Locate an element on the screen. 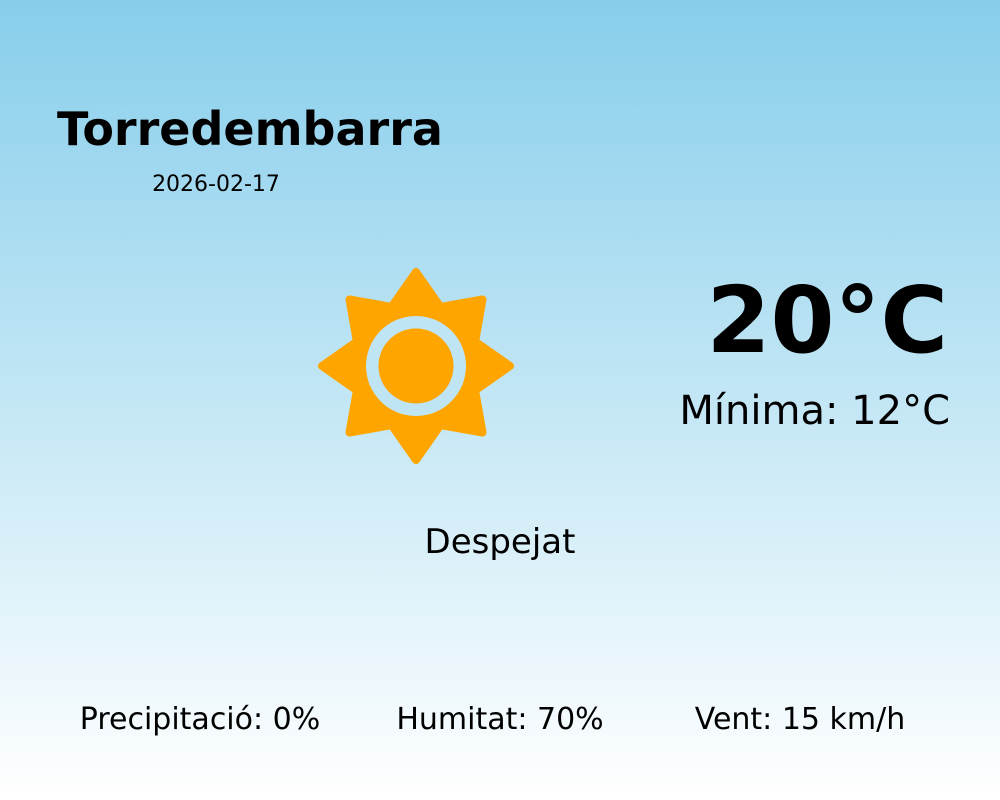  humidity: Humitat: 70% is located at coordinates (500, 719).